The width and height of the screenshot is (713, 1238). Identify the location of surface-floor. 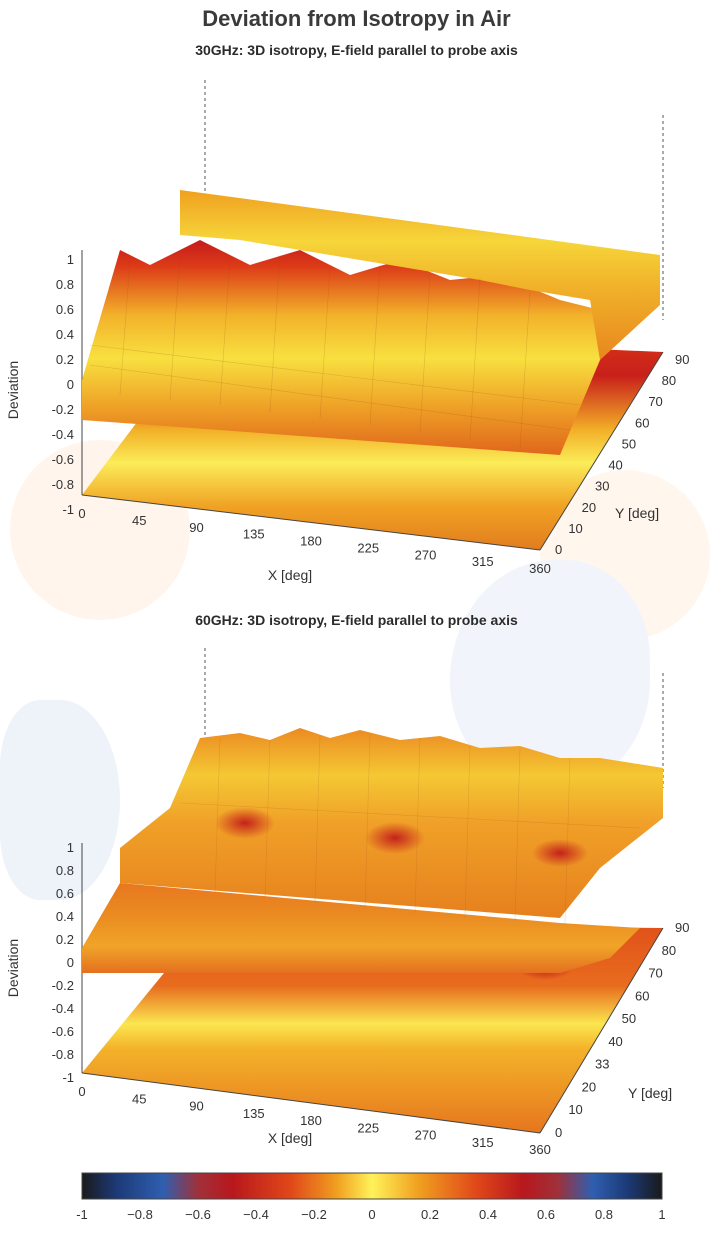
(372, 1028).